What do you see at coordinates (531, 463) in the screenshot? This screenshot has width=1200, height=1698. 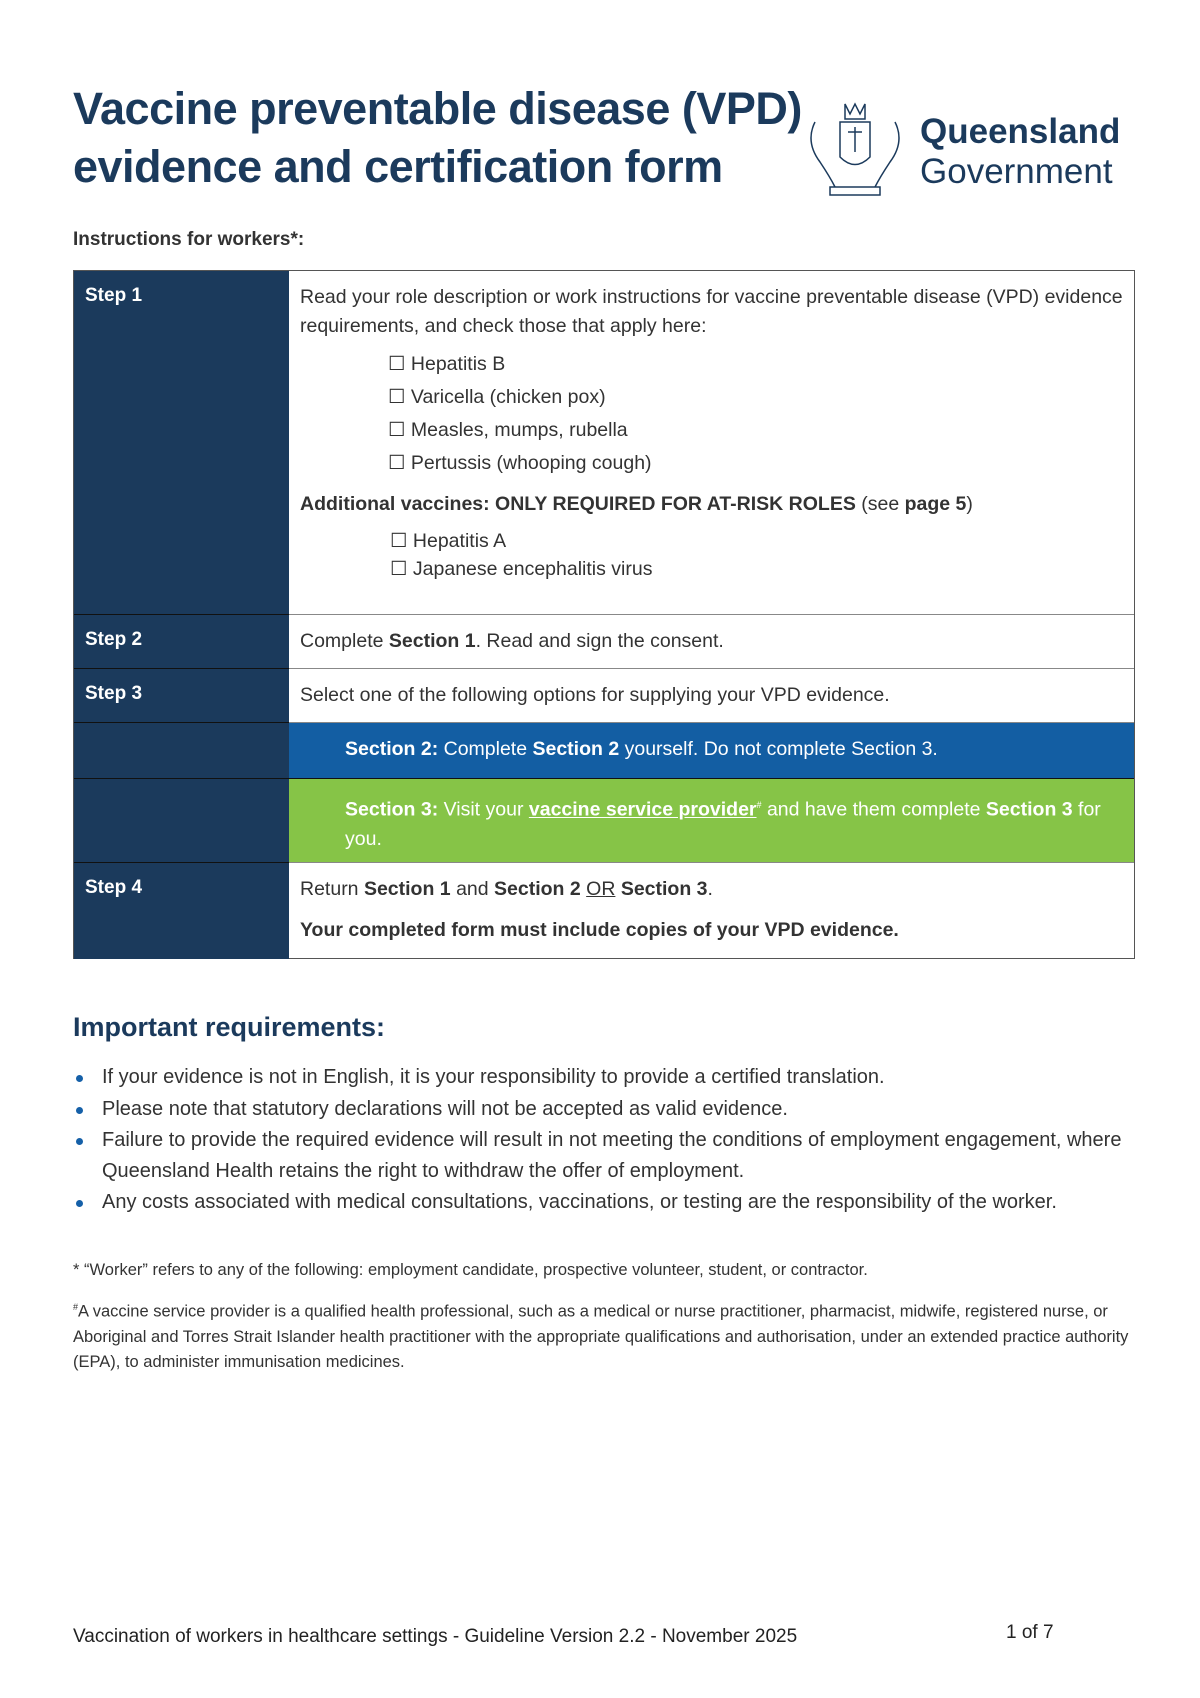 I see `checkbox-label: Pertussis (whooping cough)` at bounding box center [531, 463].